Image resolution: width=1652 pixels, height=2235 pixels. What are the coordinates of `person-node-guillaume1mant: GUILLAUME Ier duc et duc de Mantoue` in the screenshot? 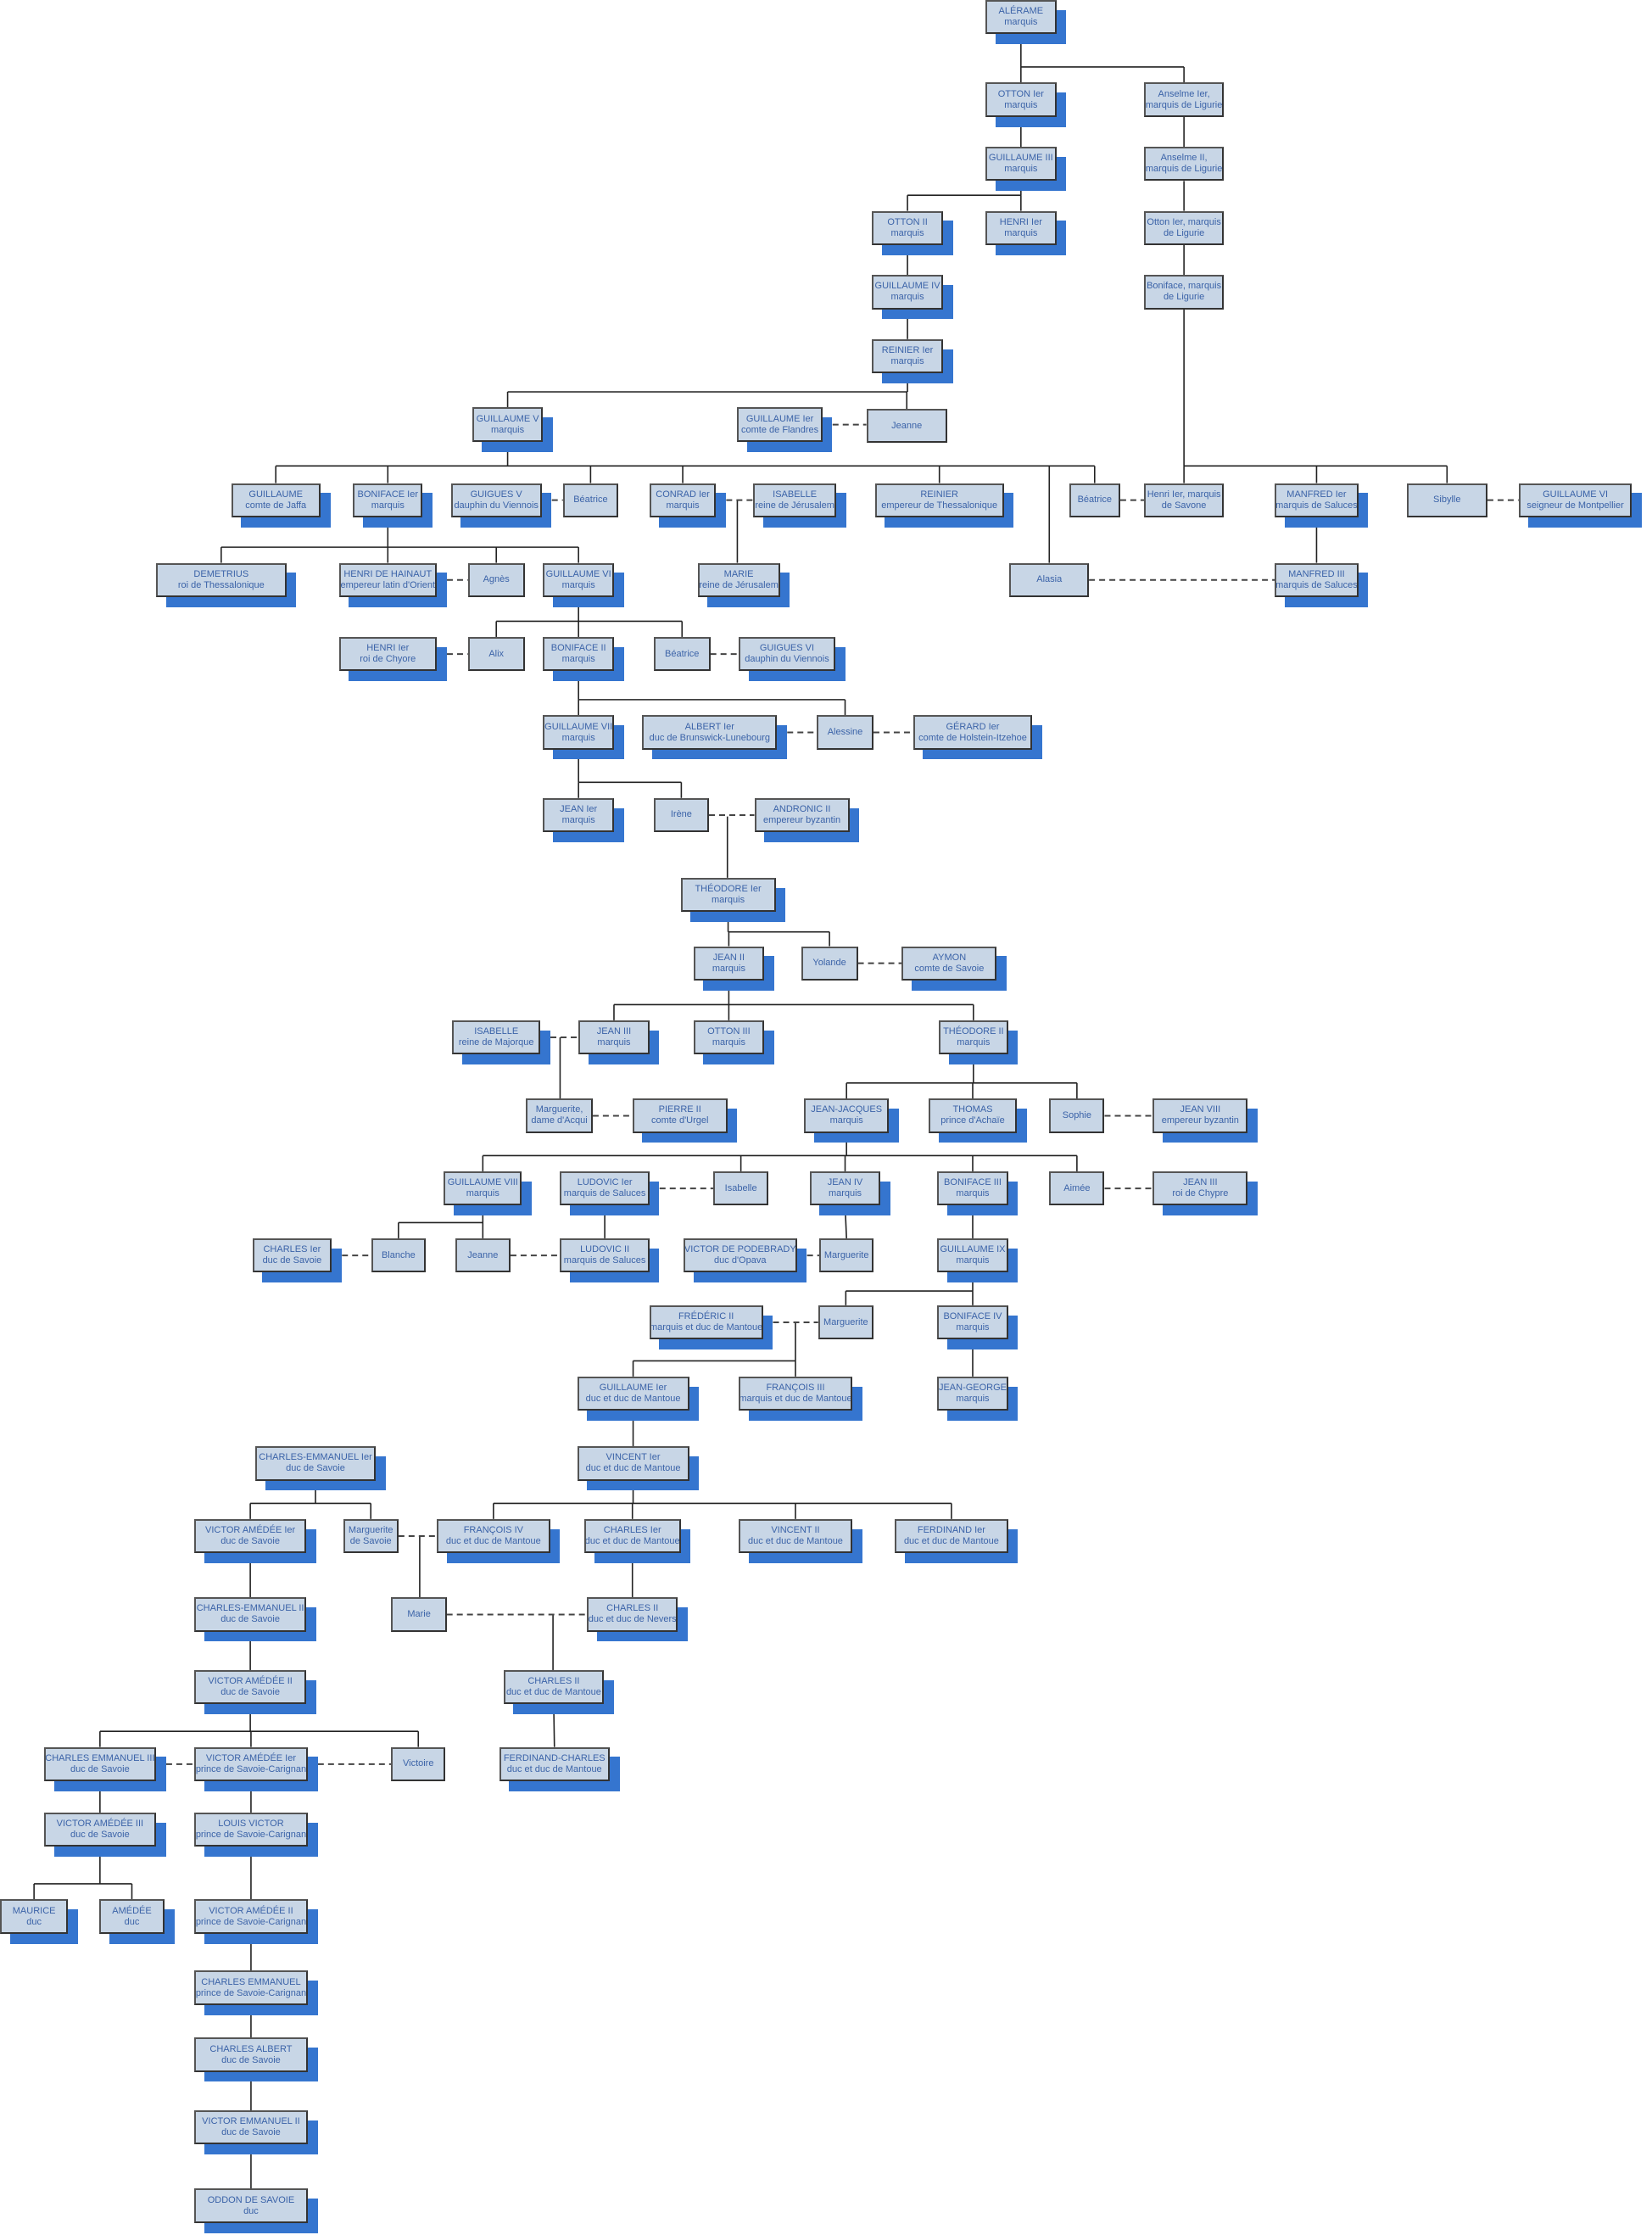 It's located at (633, 1393).